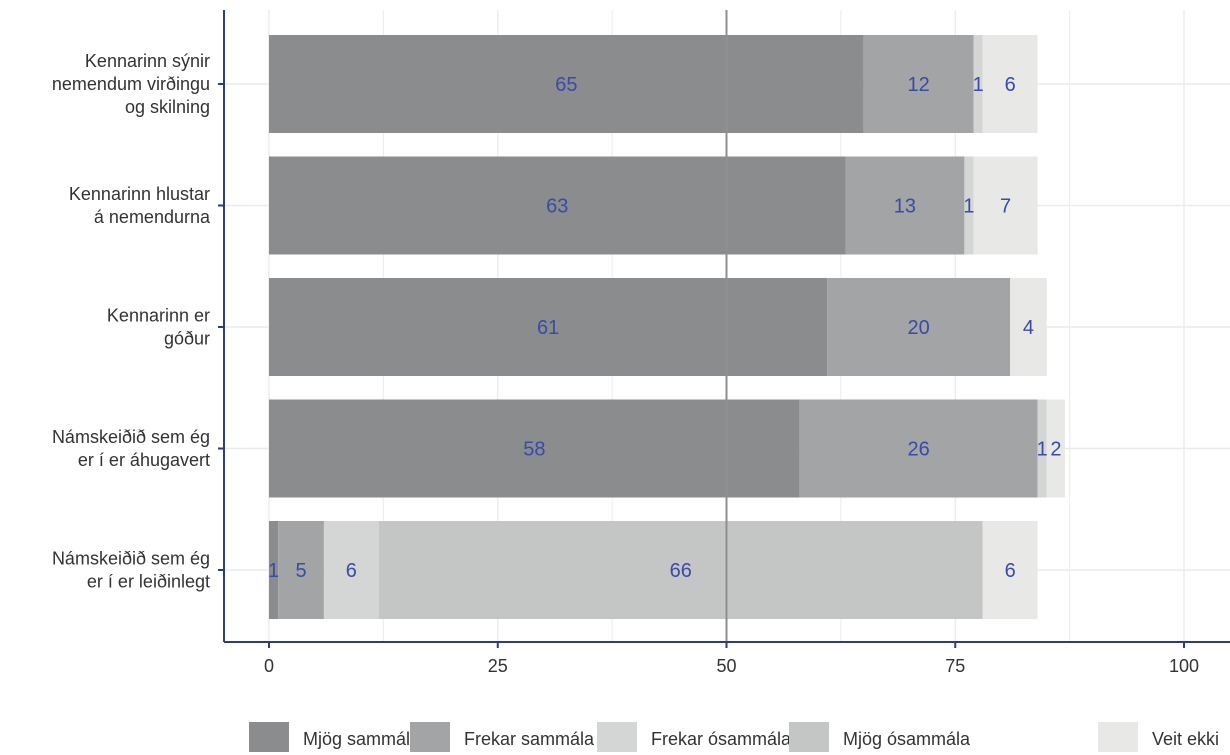 The width and height of the screenshot is (1230, 755). What do you see at coordinates (955, 666) in the screenshot?
I see `x-tick-label: 75` at bounding box center [955, 666].